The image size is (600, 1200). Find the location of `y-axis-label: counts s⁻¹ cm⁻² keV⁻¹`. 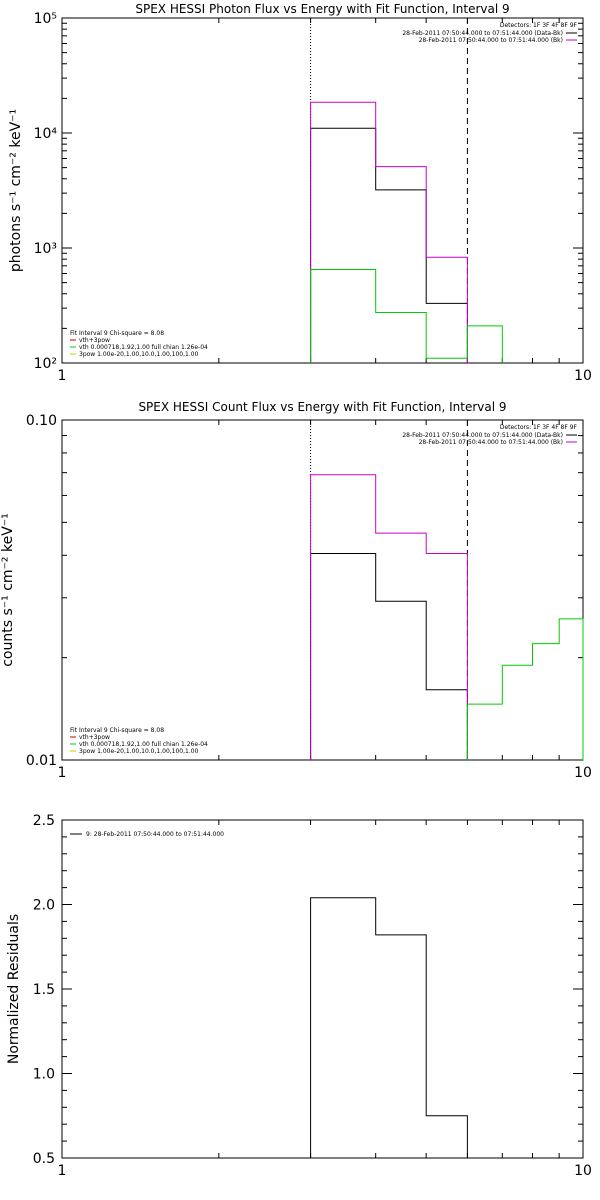

y-axis-label: counts s⁻¹ cm⁻² keV⁻¹ is located at coordinates (8, 590).